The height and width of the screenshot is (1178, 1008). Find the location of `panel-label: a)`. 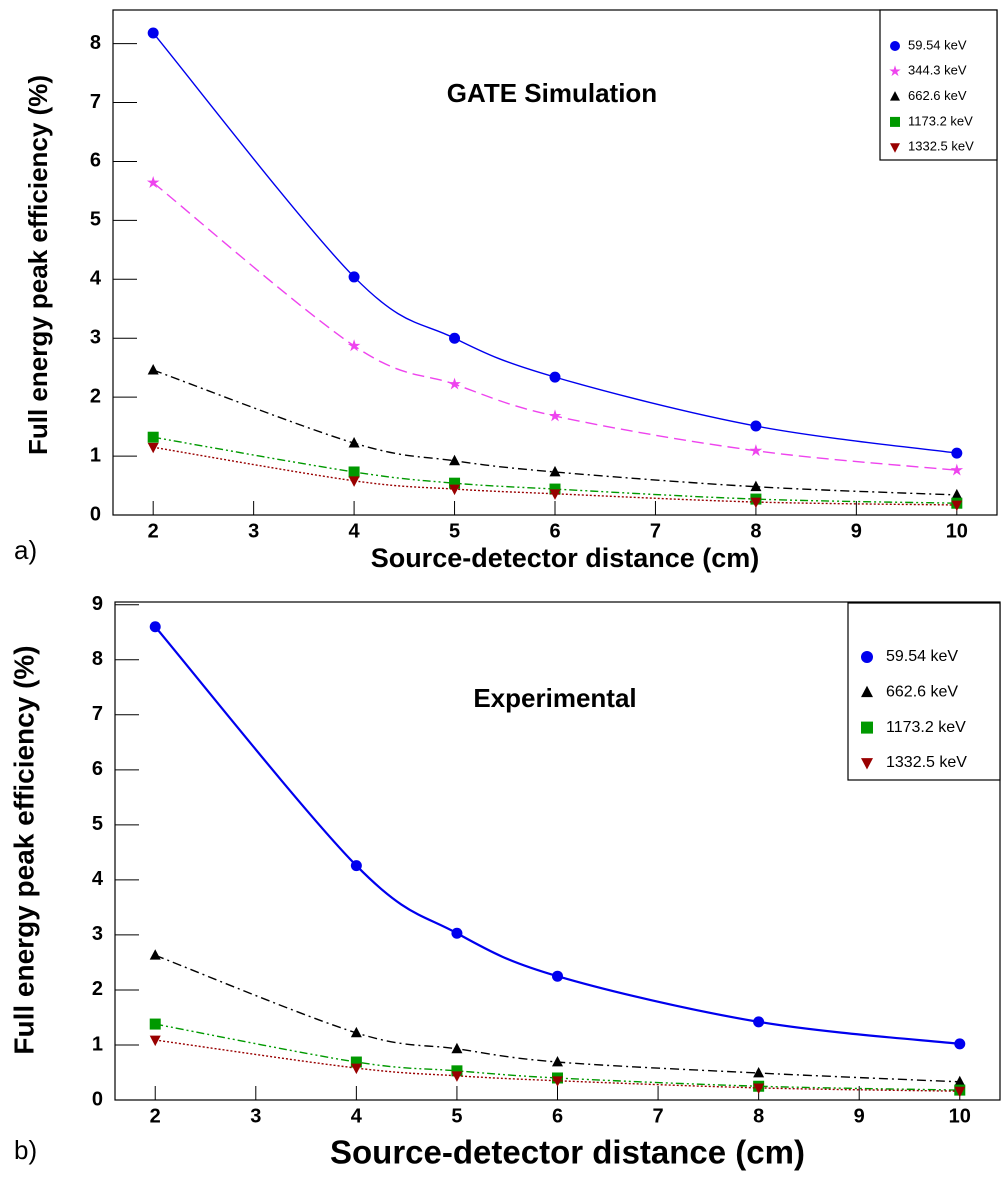

panel-label: a) is located at coordinates (25, 550).